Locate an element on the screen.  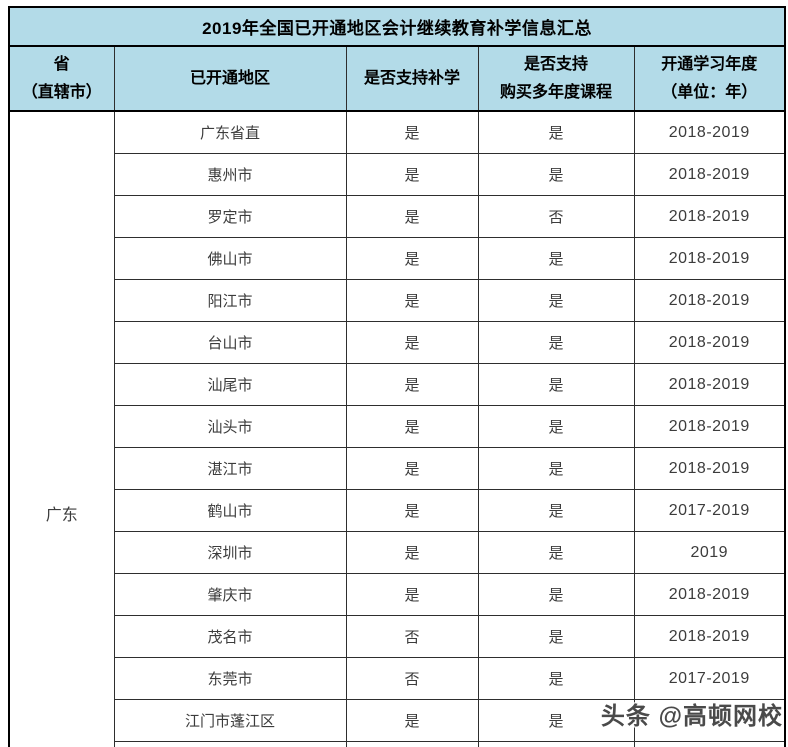
region-cell: 肇庆市 is located at coordinates (230, 594).